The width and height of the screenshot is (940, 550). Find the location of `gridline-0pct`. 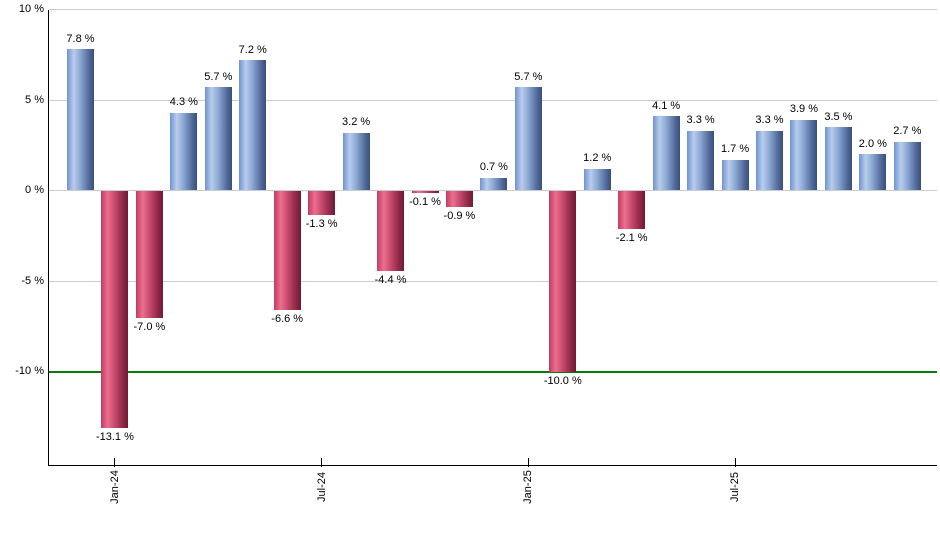

gridline-0pct is located at coordinates (492, 190).